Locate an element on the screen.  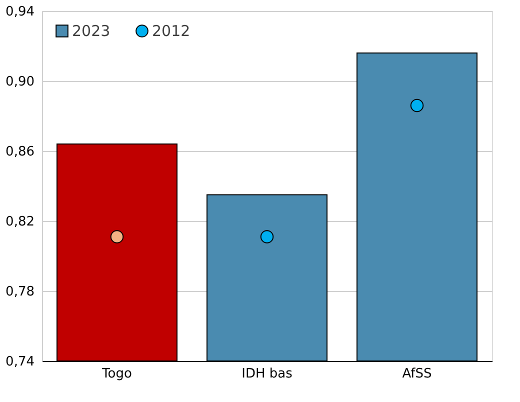
y-tick-label: 0,94 is located at coordinates (20, 12).